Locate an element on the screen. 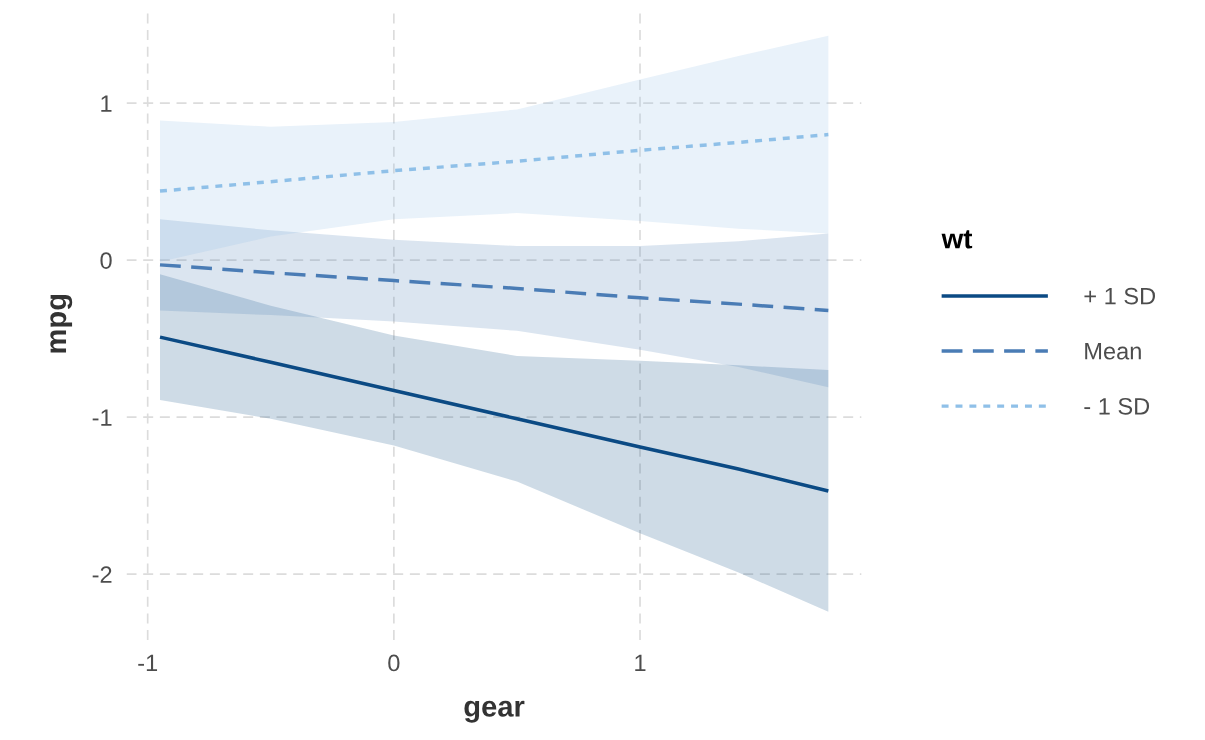 Image resolution: width=1205 pixels, height=740 pixels. legend-label: Mean is located at coordinates (1113, 351).